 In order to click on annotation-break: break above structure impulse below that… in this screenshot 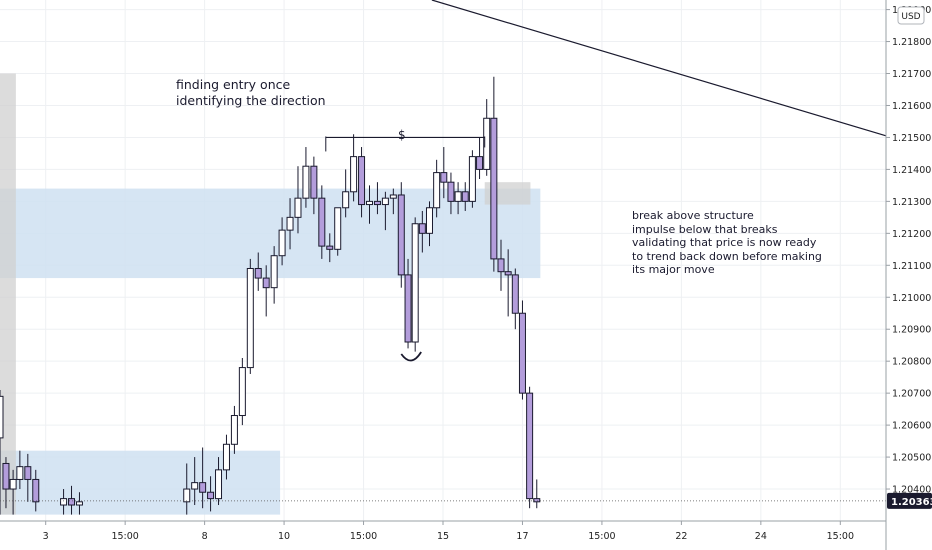, I will do `click(727, 242)`.